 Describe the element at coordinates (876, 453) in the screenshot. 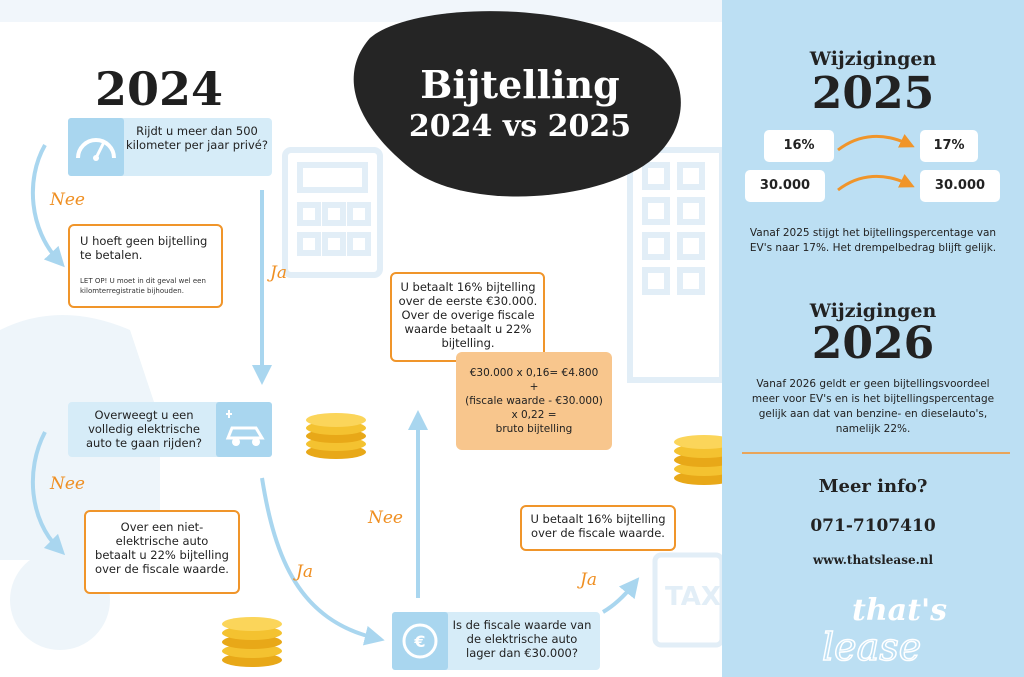

I see `divider` at that location.